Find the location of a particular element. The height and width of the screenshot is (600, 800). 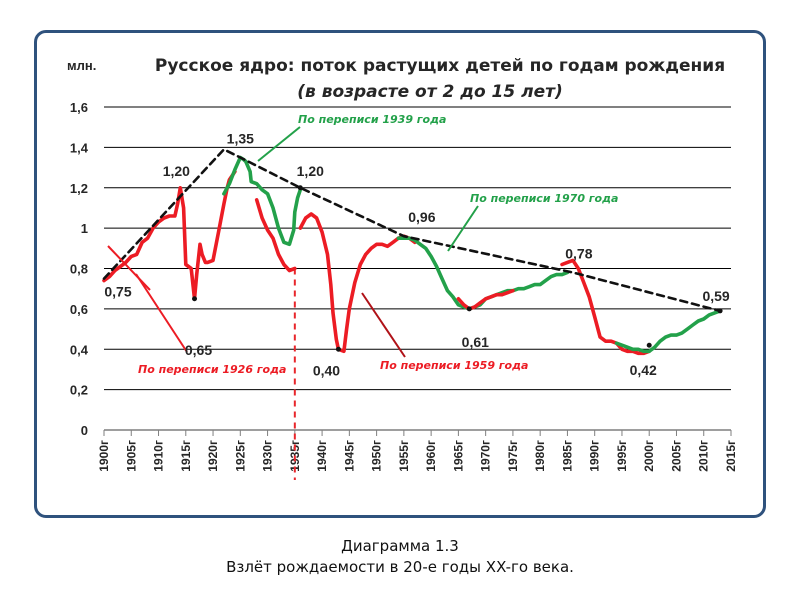

x-tick-label: 2000г is located at coordinates (649, 456).